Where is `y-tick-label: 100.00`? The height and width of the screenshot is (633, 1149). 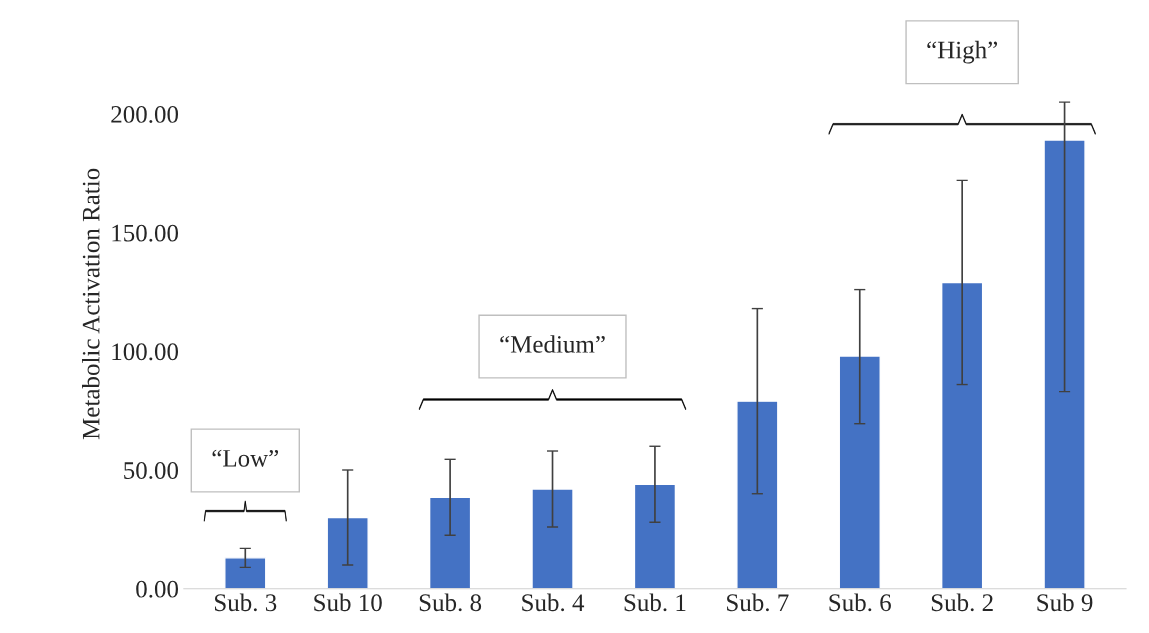 y-tick-label: 100.00 is located at coordinates (145, 352).